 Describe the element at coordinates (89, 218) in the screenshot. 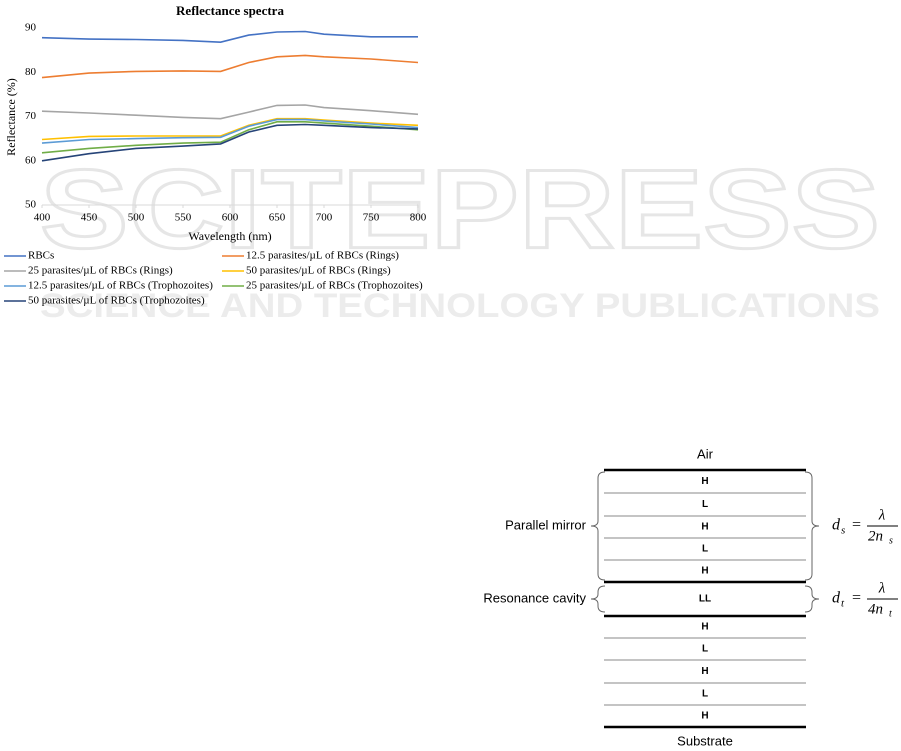

I see `x-tick-label: 450` at that location.